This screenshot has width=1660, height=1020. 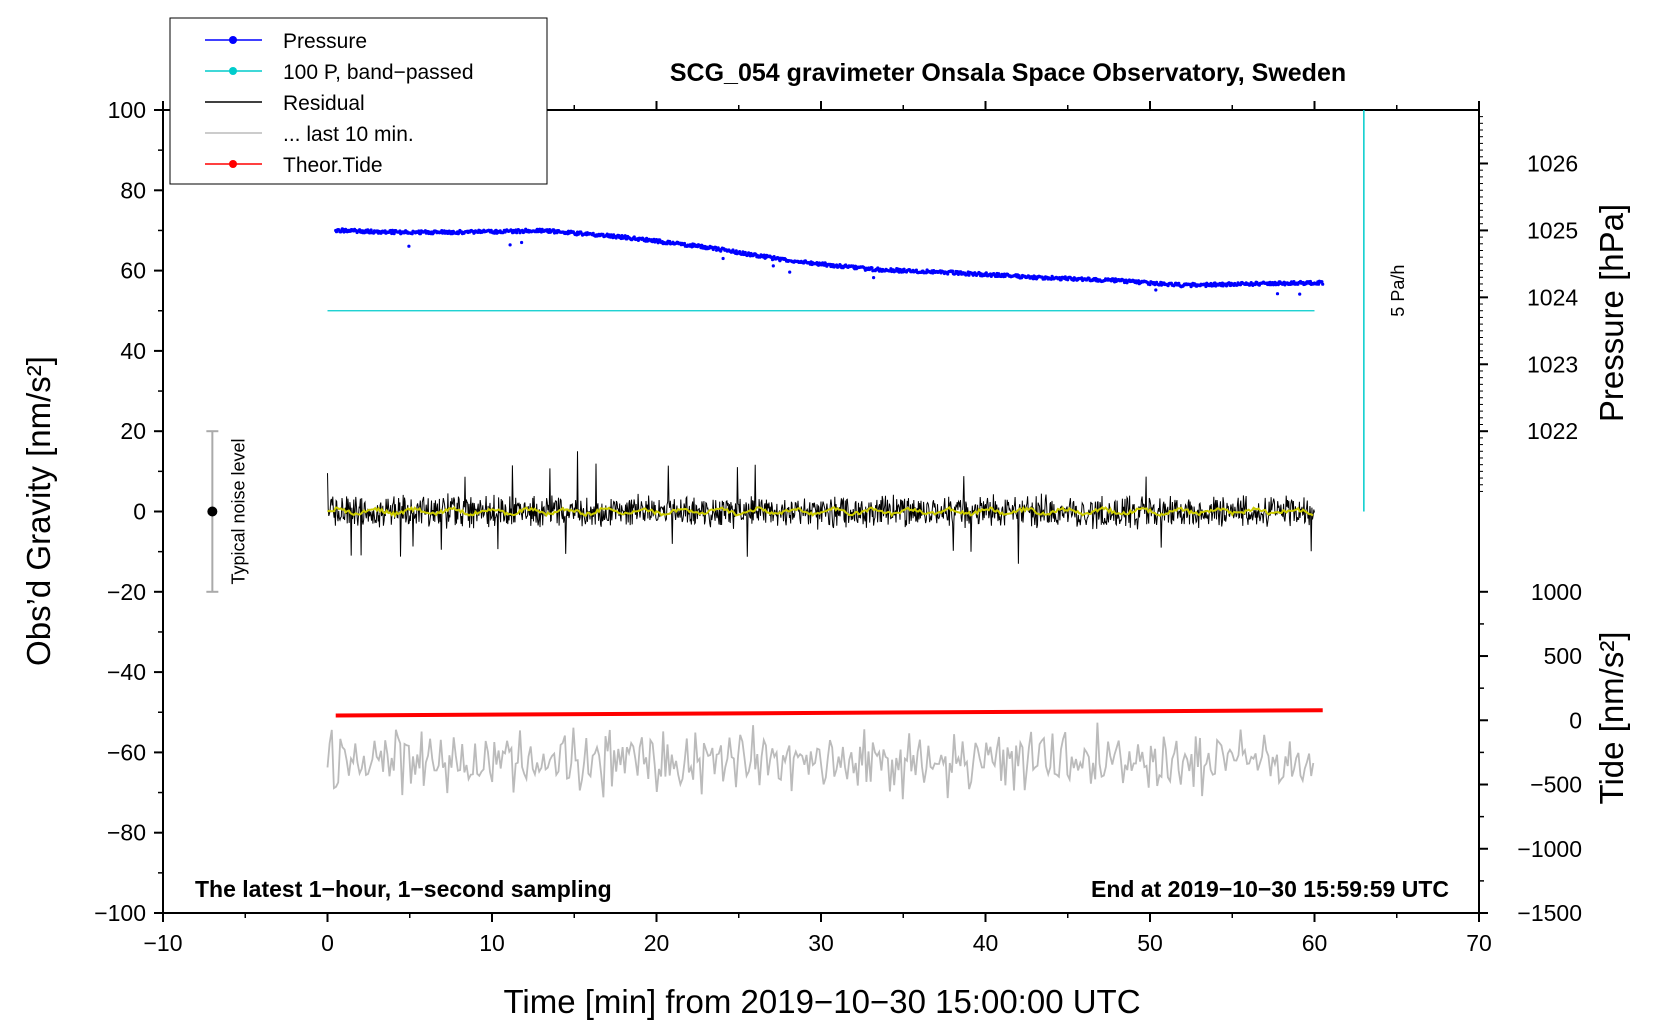 What do you see at coordinates (139, 512) in the screenshot?
I see `y-tick-label: 0` at bounding box center [139, 512].